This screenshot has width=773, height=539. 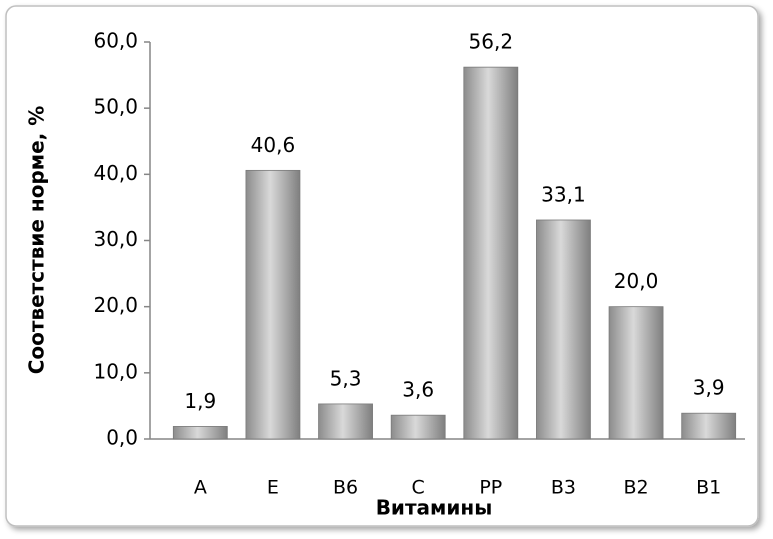 I want to click on value-label: 56,2, so click(x=491, y=42).